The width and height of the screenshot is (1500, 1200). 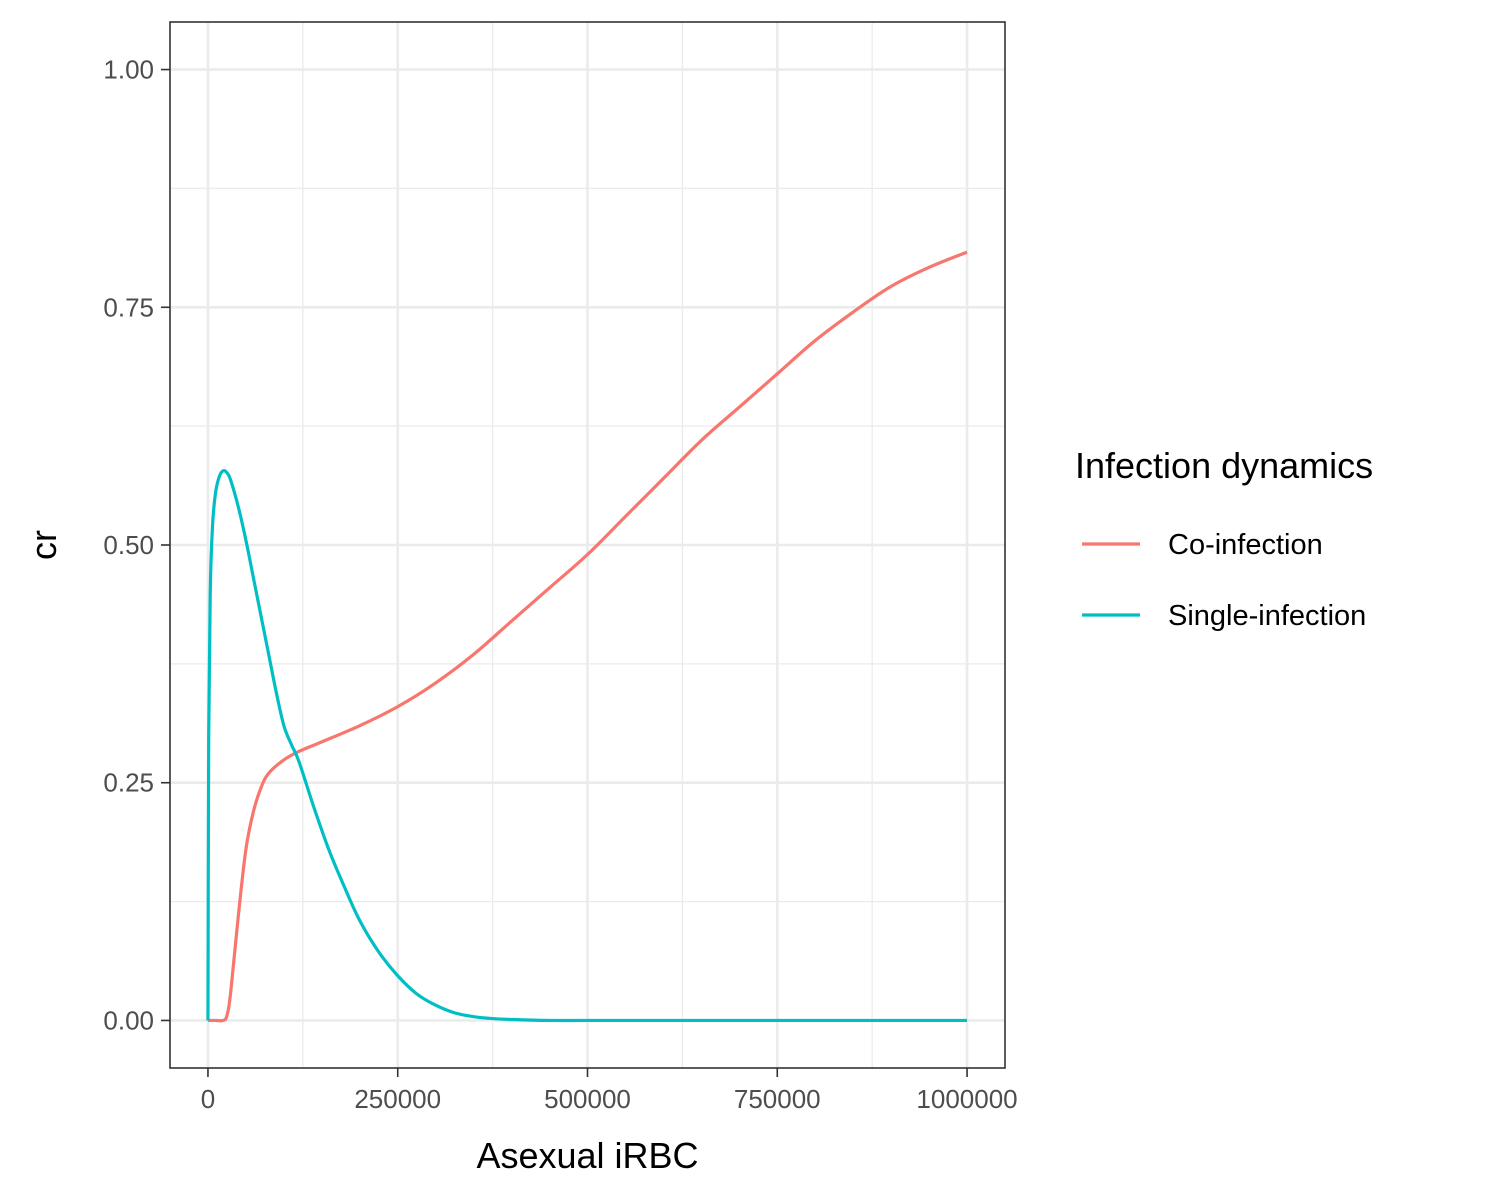 What do you see at coordinates (1267, 616) in the screenshot?
I see `legend-label-single-infection: Single-infection` at bounding box center [1267, 616].